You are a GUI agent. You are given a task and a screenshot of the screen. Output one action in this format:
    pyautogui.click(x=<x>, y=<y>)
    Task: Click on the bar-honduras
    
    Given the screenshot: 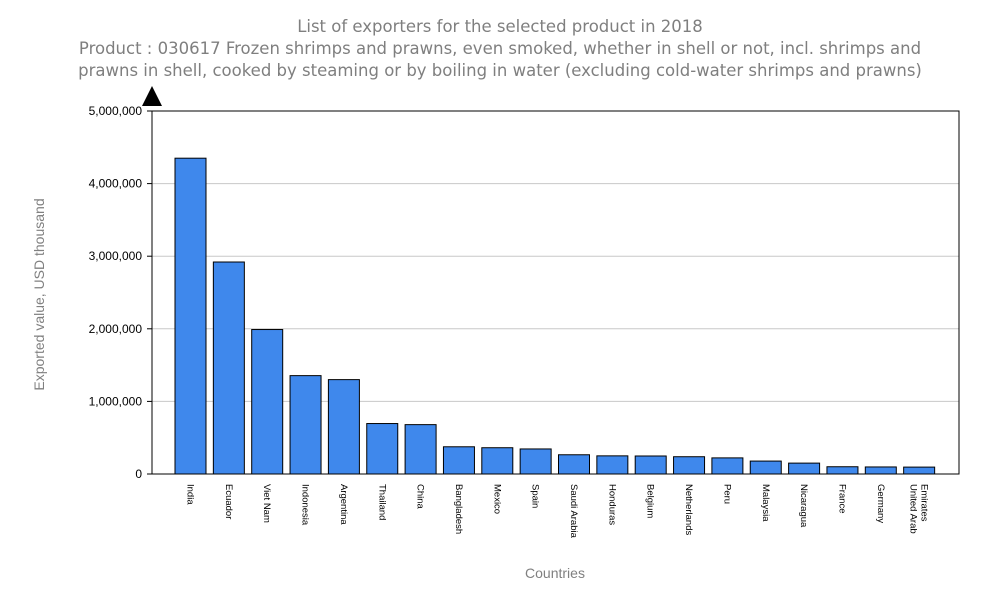 What is the action you would take?
    pyautogui.click(x=612, y=465)
    